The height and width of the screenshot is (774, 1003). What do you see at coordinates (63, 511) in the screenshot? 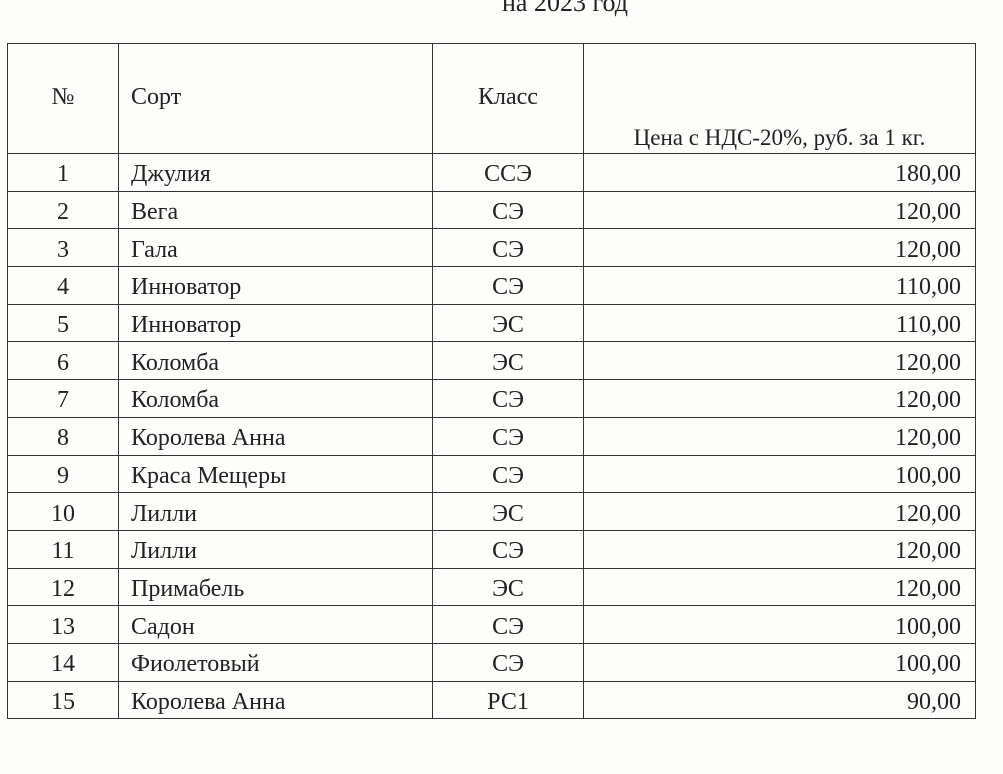
I see `table-cell: 10` at bounding box center [63, 511].